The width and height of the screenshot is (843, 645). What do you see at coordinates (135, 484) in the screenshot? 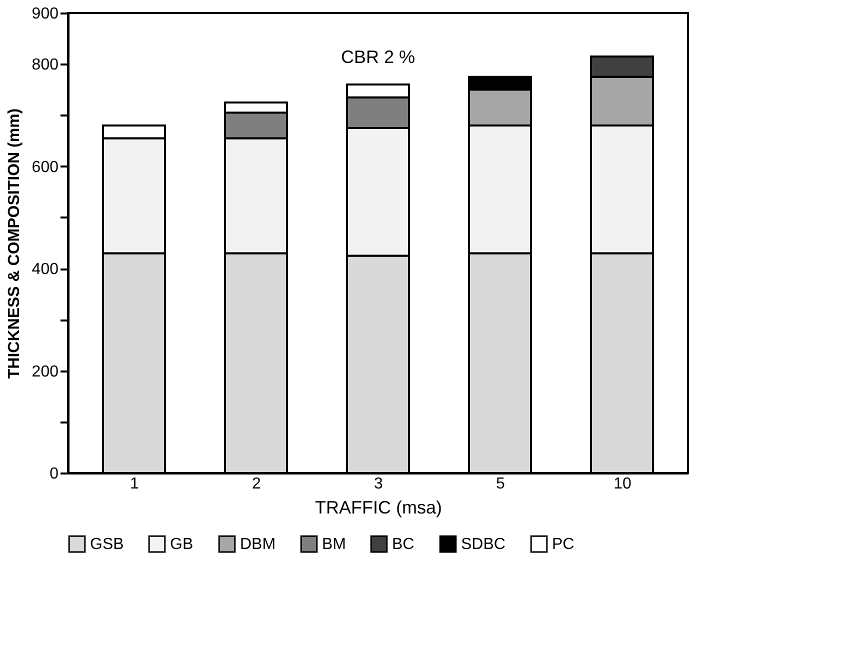
I see `x-tick-label: 1` at bounding box center [135, 484].